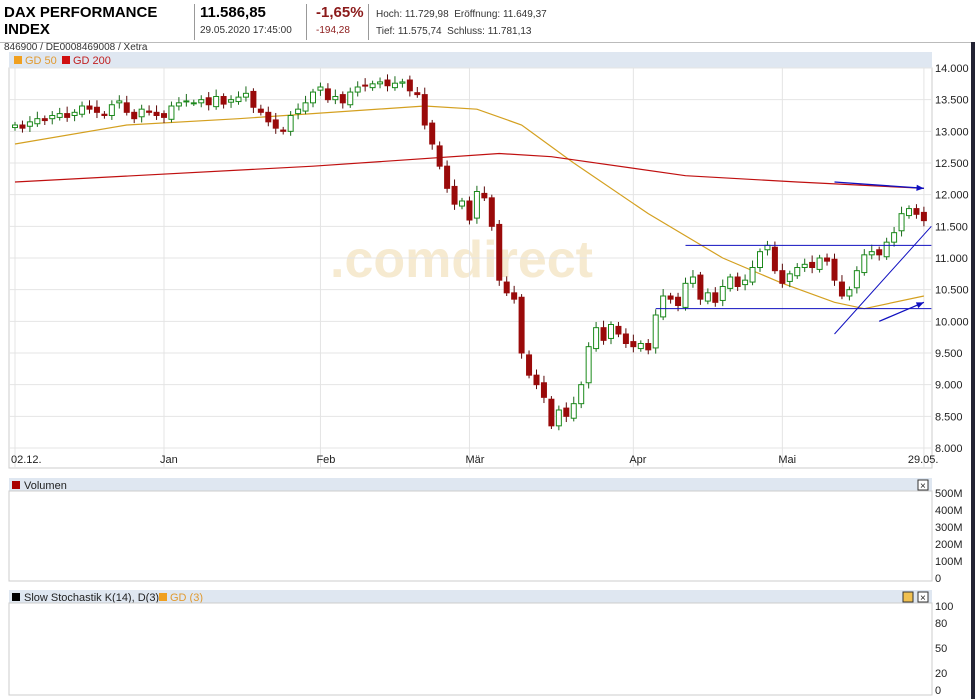 Image resolution: width=975 pixels, height=699 pixels. What do you see at coordinates (938, 691) in the screenshot?
I see `stochastic-tick-label: 0` at bounding box center [938, 691].